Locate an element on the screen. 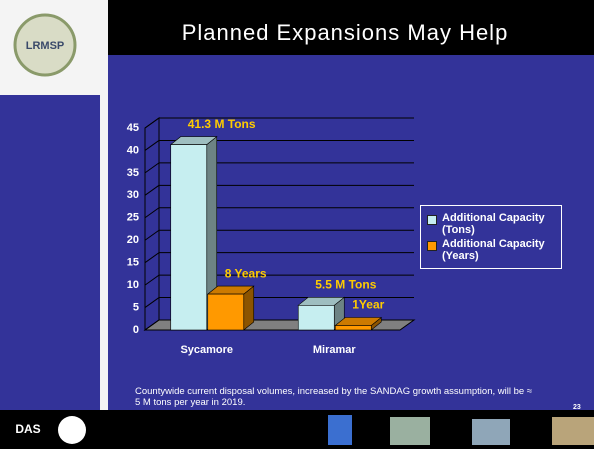 The image size is (594, 449). y-tick-label: 30 is located at coordinates (133, 195).